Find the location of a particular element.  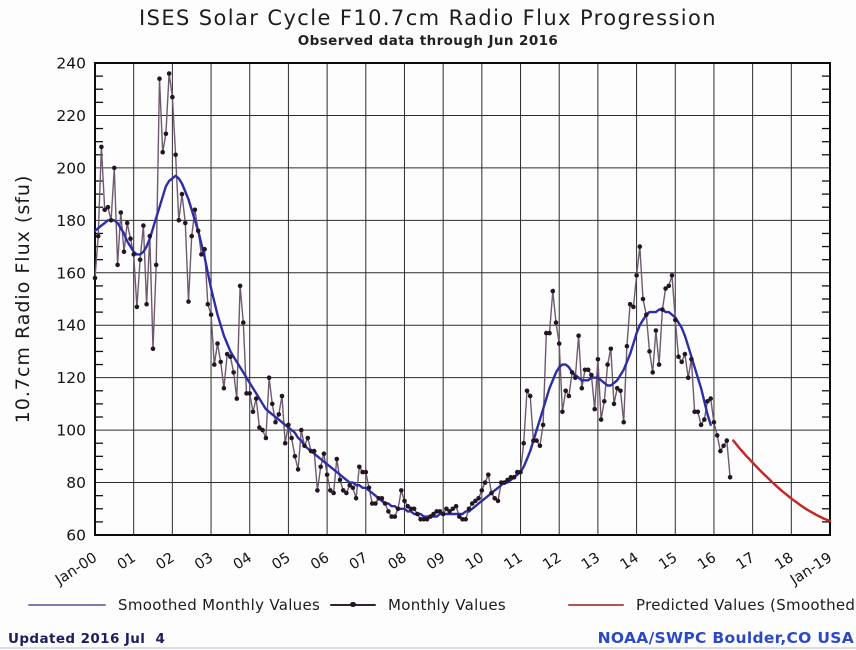

svg-text: Jan-00 is located at coordinates (76, 569).